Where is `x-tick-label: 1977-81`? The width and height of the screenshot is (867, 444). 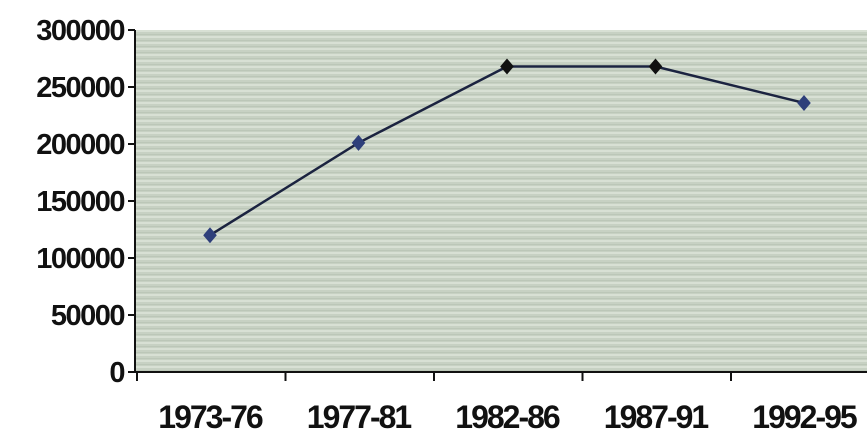
x-tick-label: 1977-81 is located at coordinates (359, 417).